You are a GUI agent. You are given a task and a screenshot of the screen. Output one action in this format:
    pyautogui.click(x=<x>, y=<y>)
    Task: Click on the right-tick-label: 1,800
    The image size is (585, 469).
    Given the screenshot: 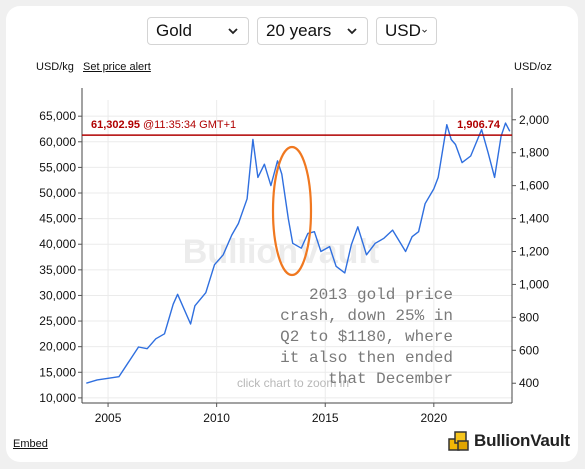 What is the action you would take?
    pyautogui.click(x=534, y=153)
    